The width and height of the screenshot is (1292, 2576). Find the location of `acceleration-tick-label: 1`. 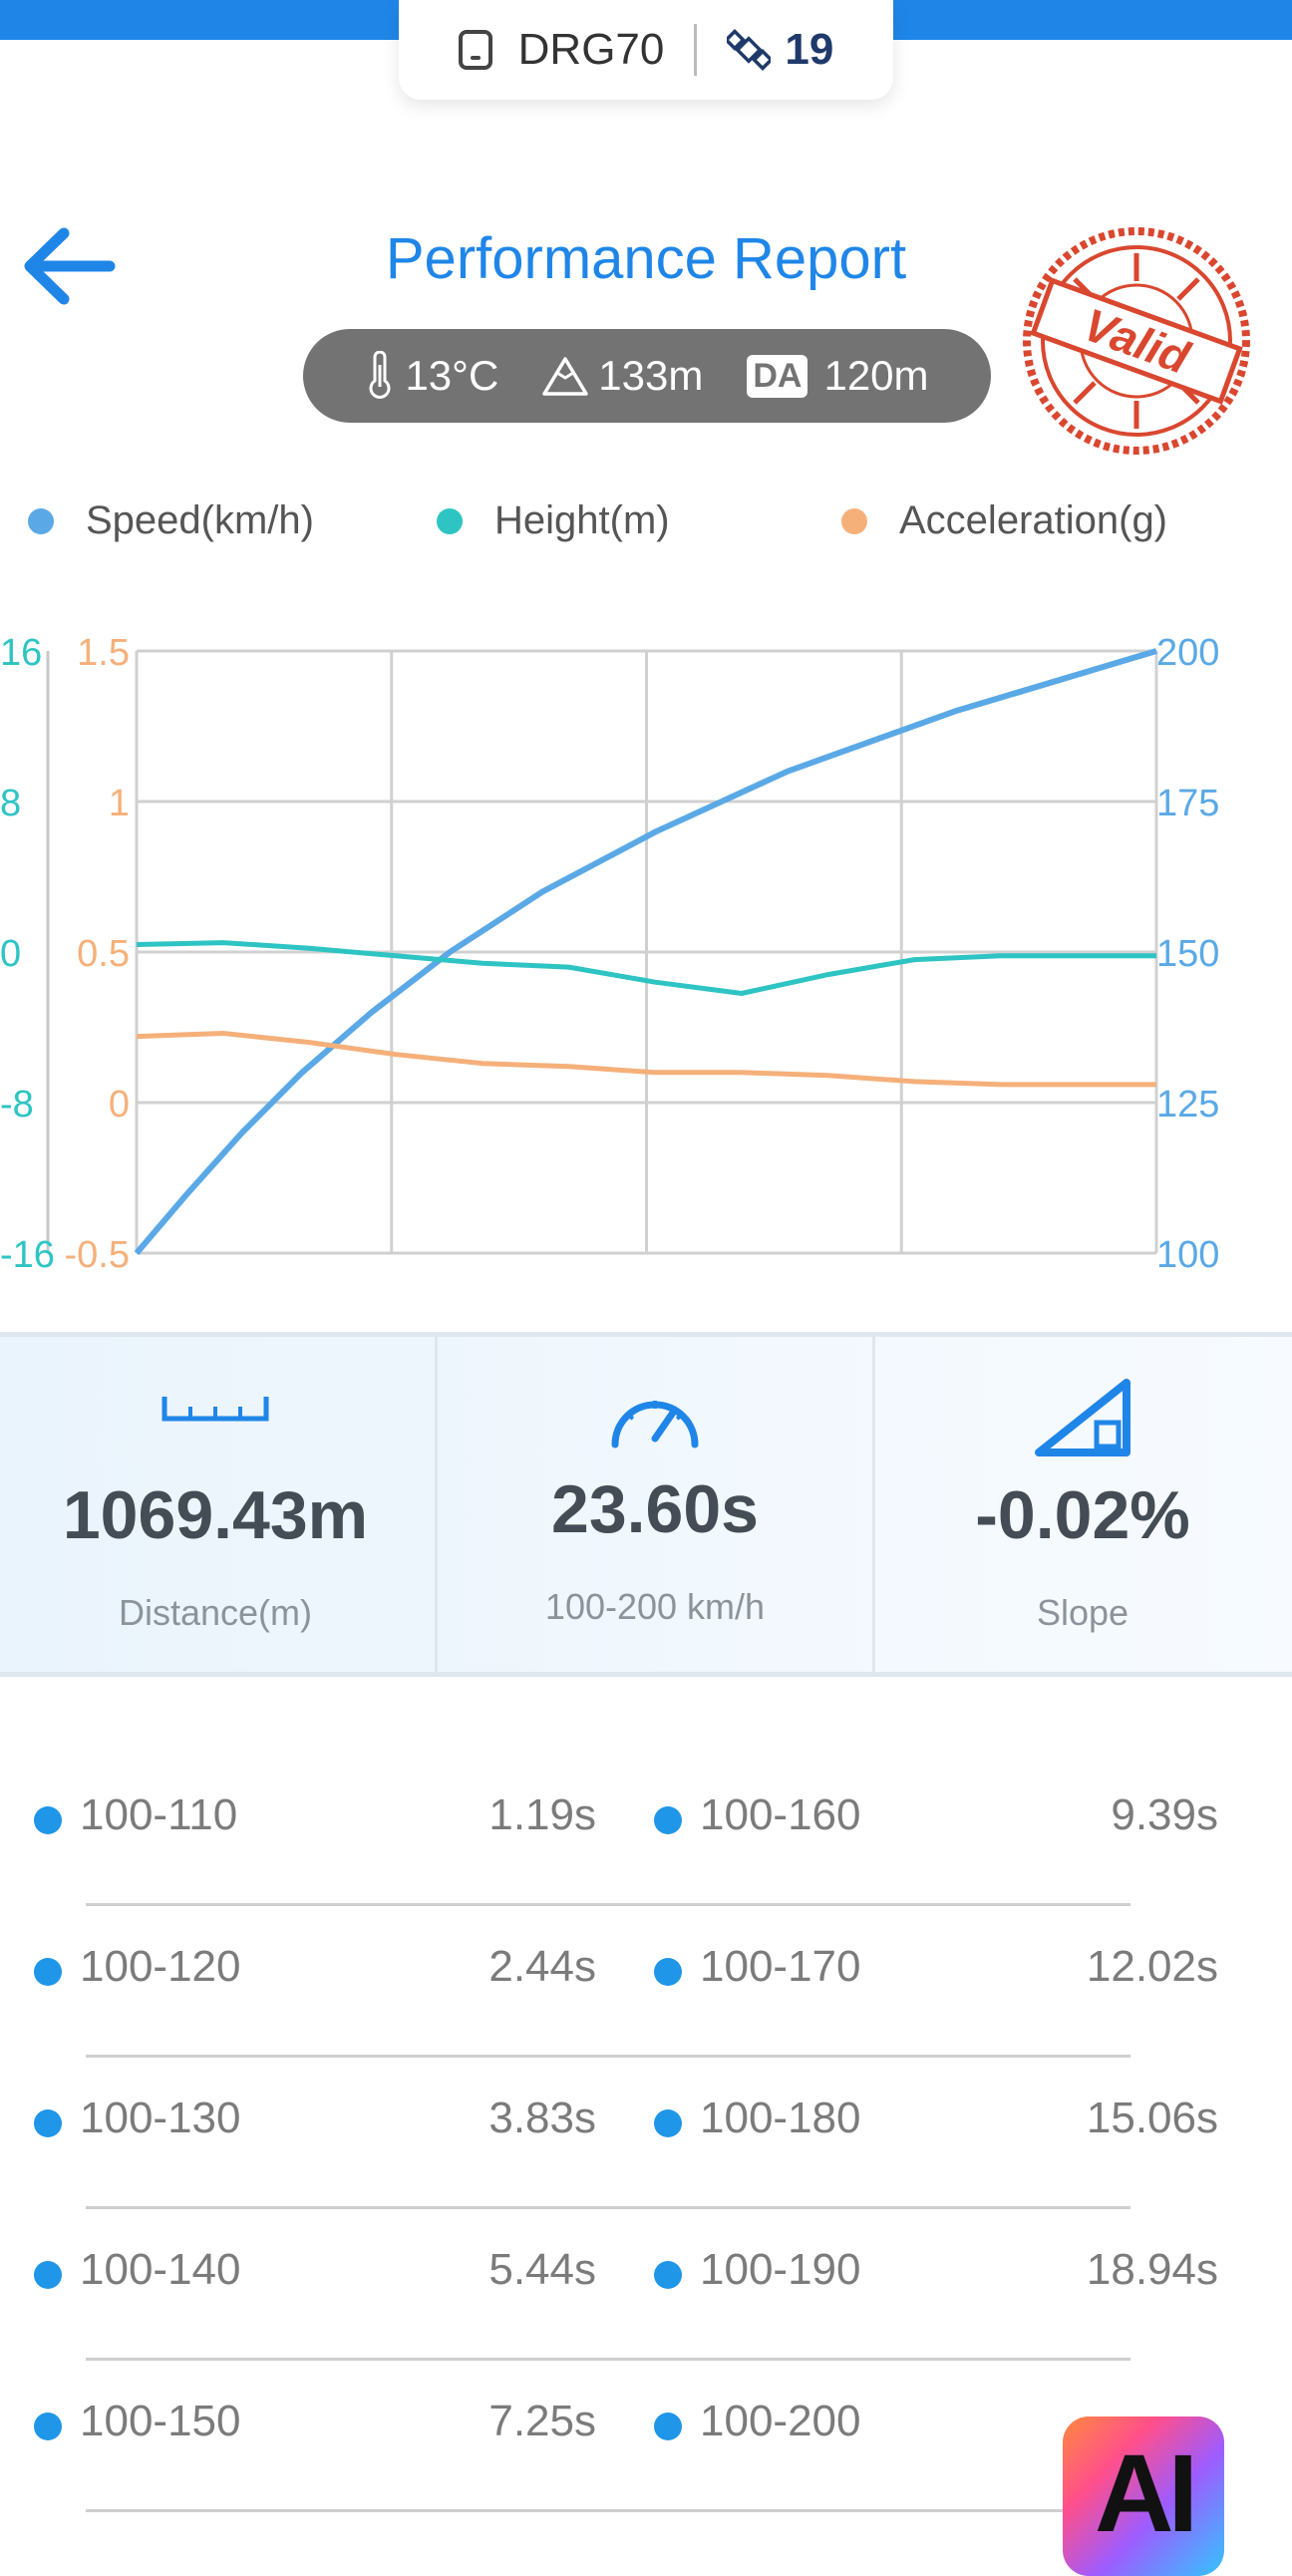

acceleration-tick-label: 1 is located at coordinates (119, 803).